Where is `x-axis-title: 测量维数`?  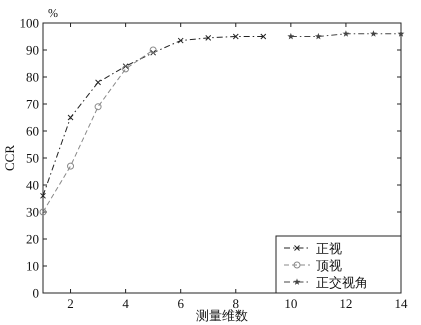 x-axis-title: 测量维数 is located at coordinates (222, 315).